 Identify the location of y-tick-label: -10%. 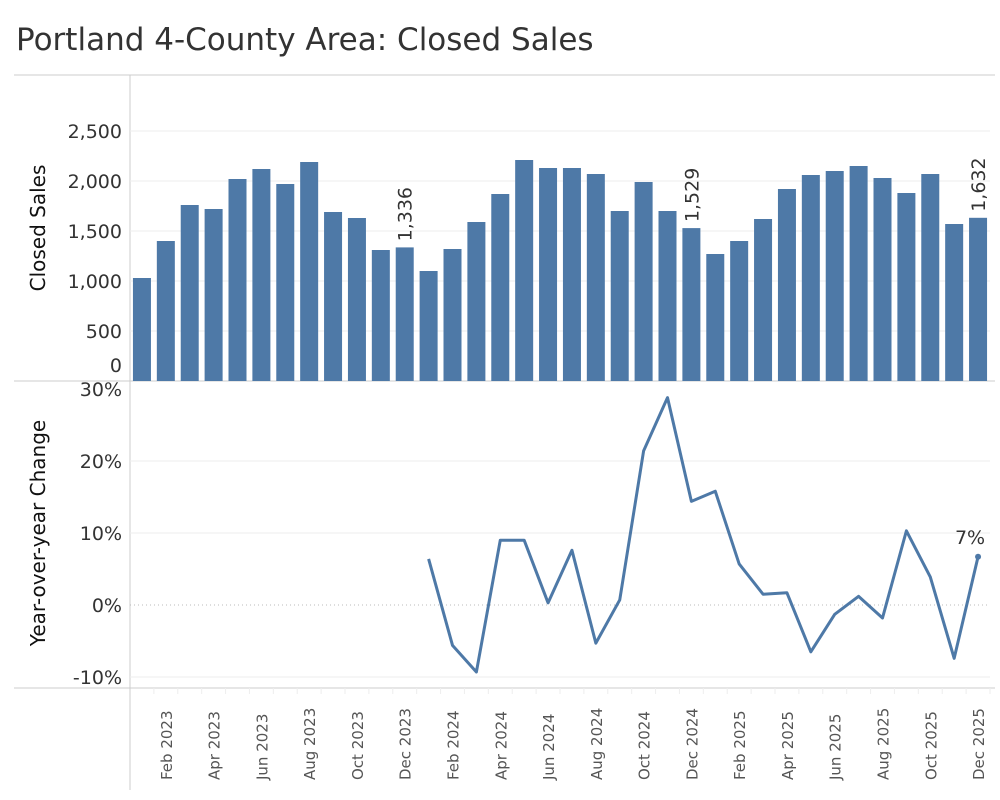
(97, 678).